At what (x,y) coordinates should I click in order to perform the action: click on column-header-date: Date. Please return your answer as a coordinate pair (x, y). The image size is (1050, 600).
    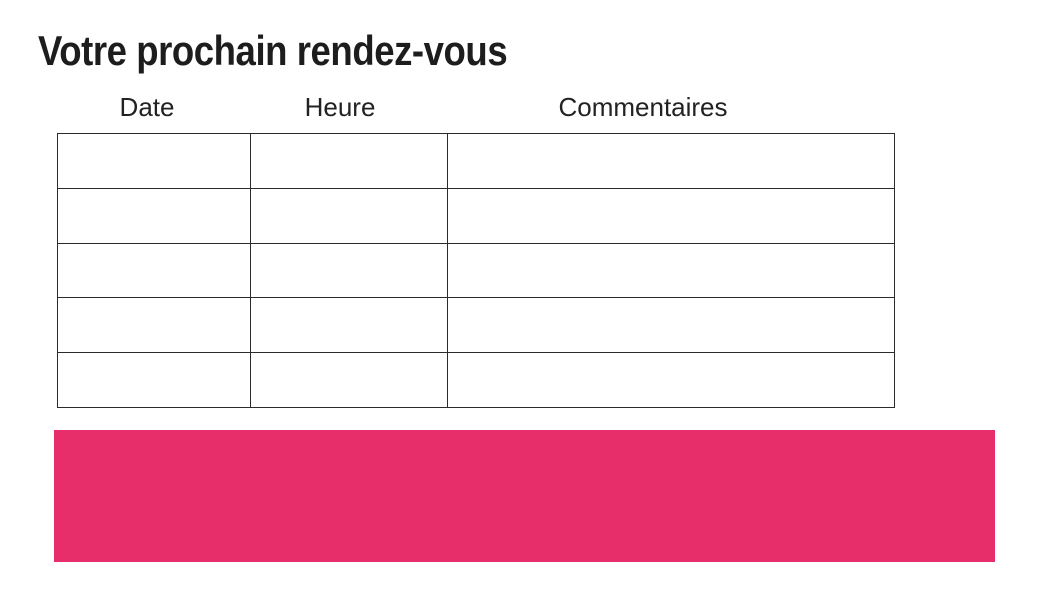
    Looking at the image, I should click on (147, 107).